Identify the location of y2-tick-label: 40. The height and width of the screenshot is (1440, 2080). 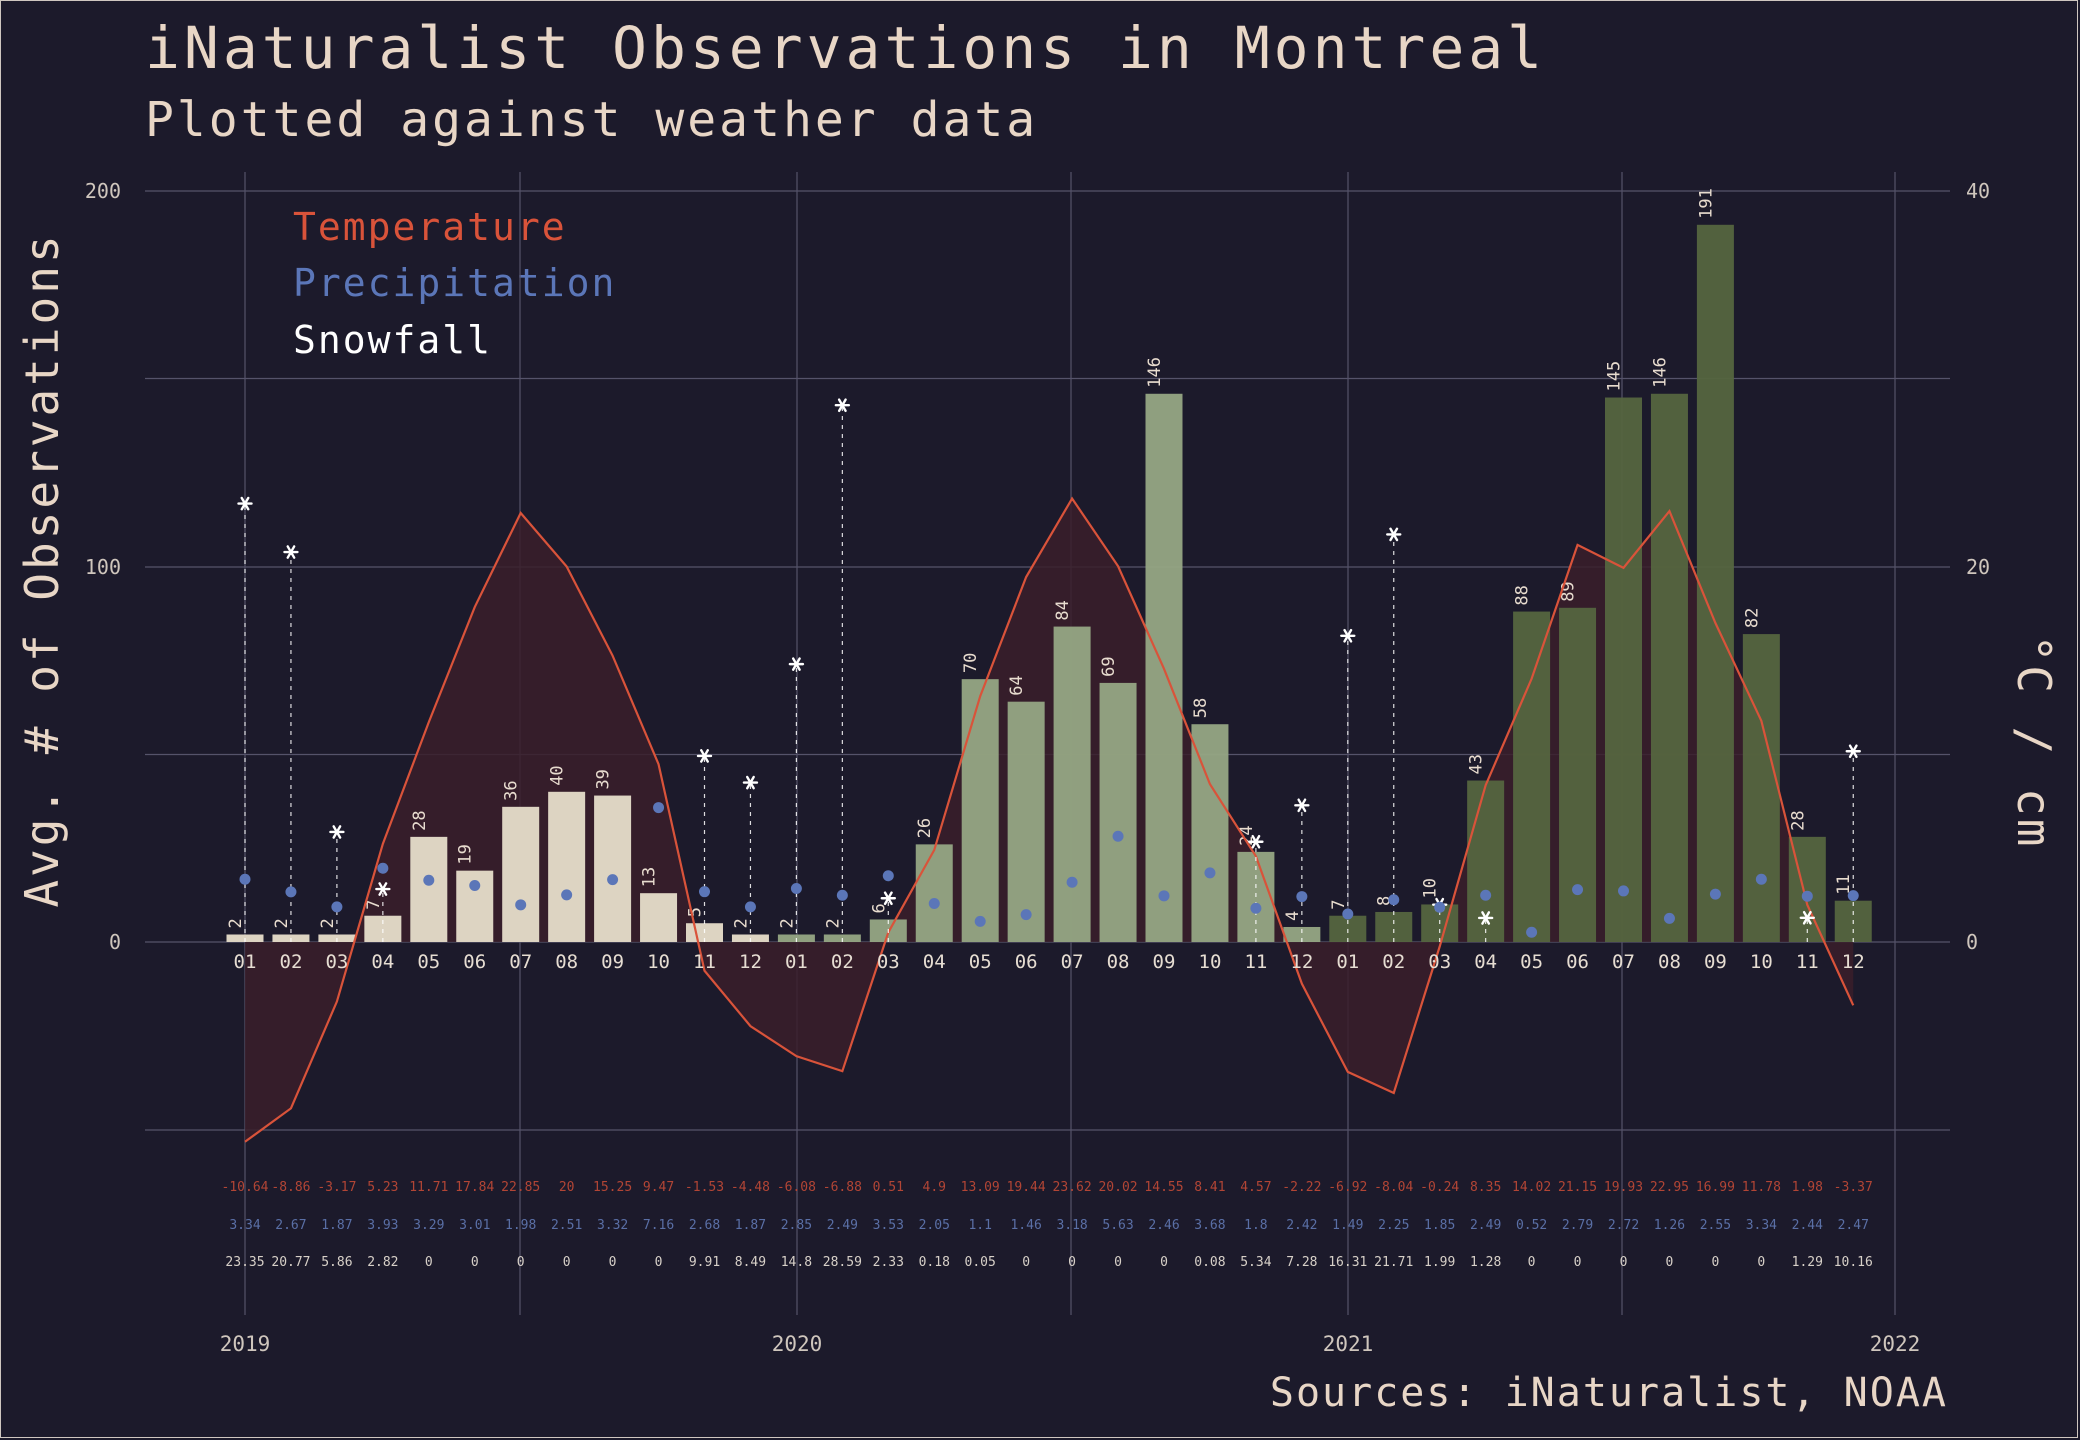
(1978, 191).